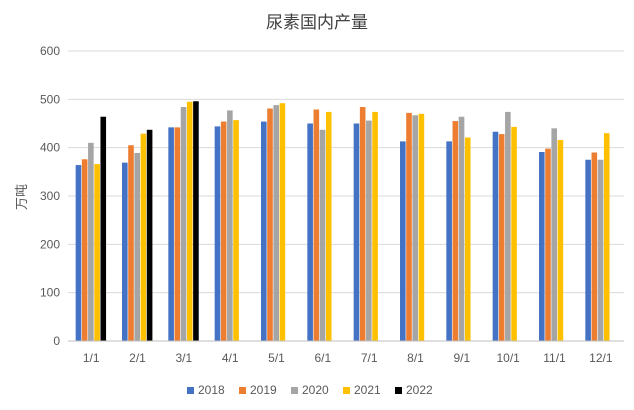 The width and height of the screenshot is (634, 410). I want to click on y-tick-label: 0, so click(56, 341).